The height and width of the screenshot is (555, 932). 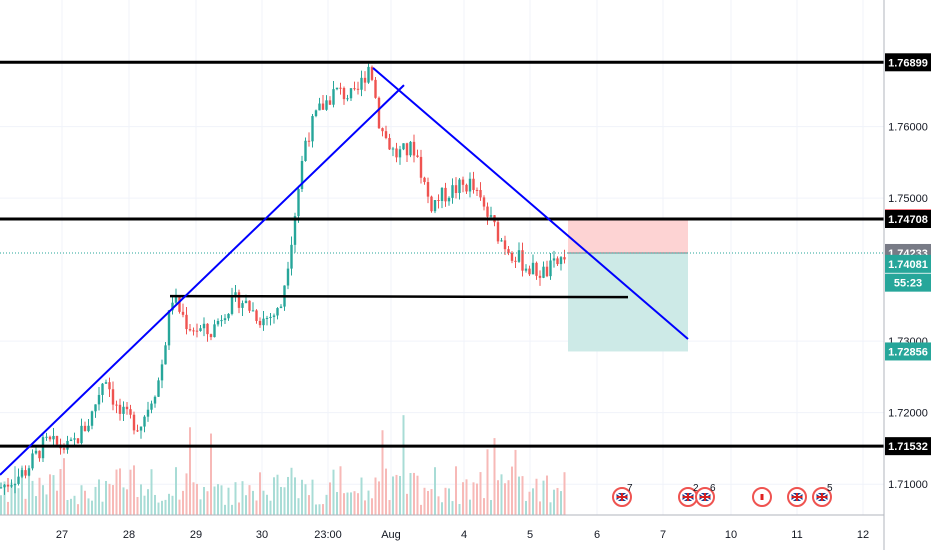 I want to click on position-zones, so click(x=628, y=285).